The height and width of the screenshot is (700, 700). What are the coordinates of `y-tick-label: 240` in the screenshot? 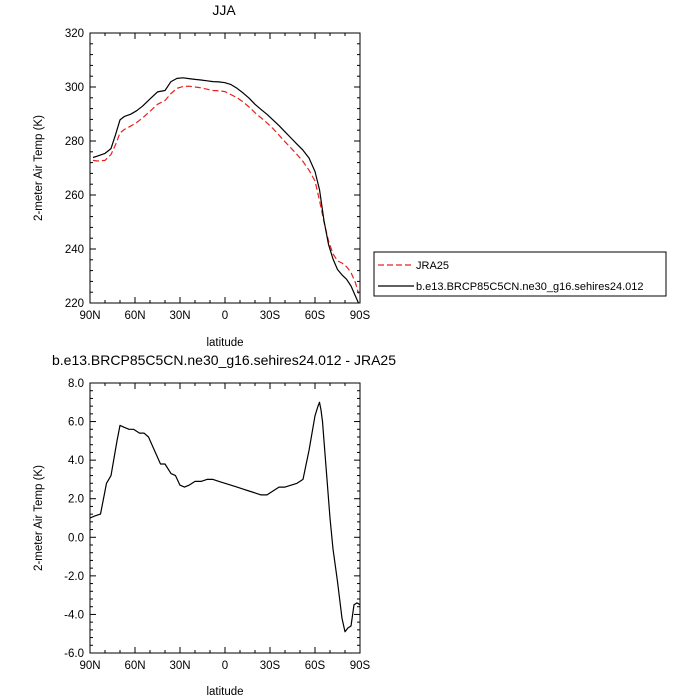 It's located at (74, 250).